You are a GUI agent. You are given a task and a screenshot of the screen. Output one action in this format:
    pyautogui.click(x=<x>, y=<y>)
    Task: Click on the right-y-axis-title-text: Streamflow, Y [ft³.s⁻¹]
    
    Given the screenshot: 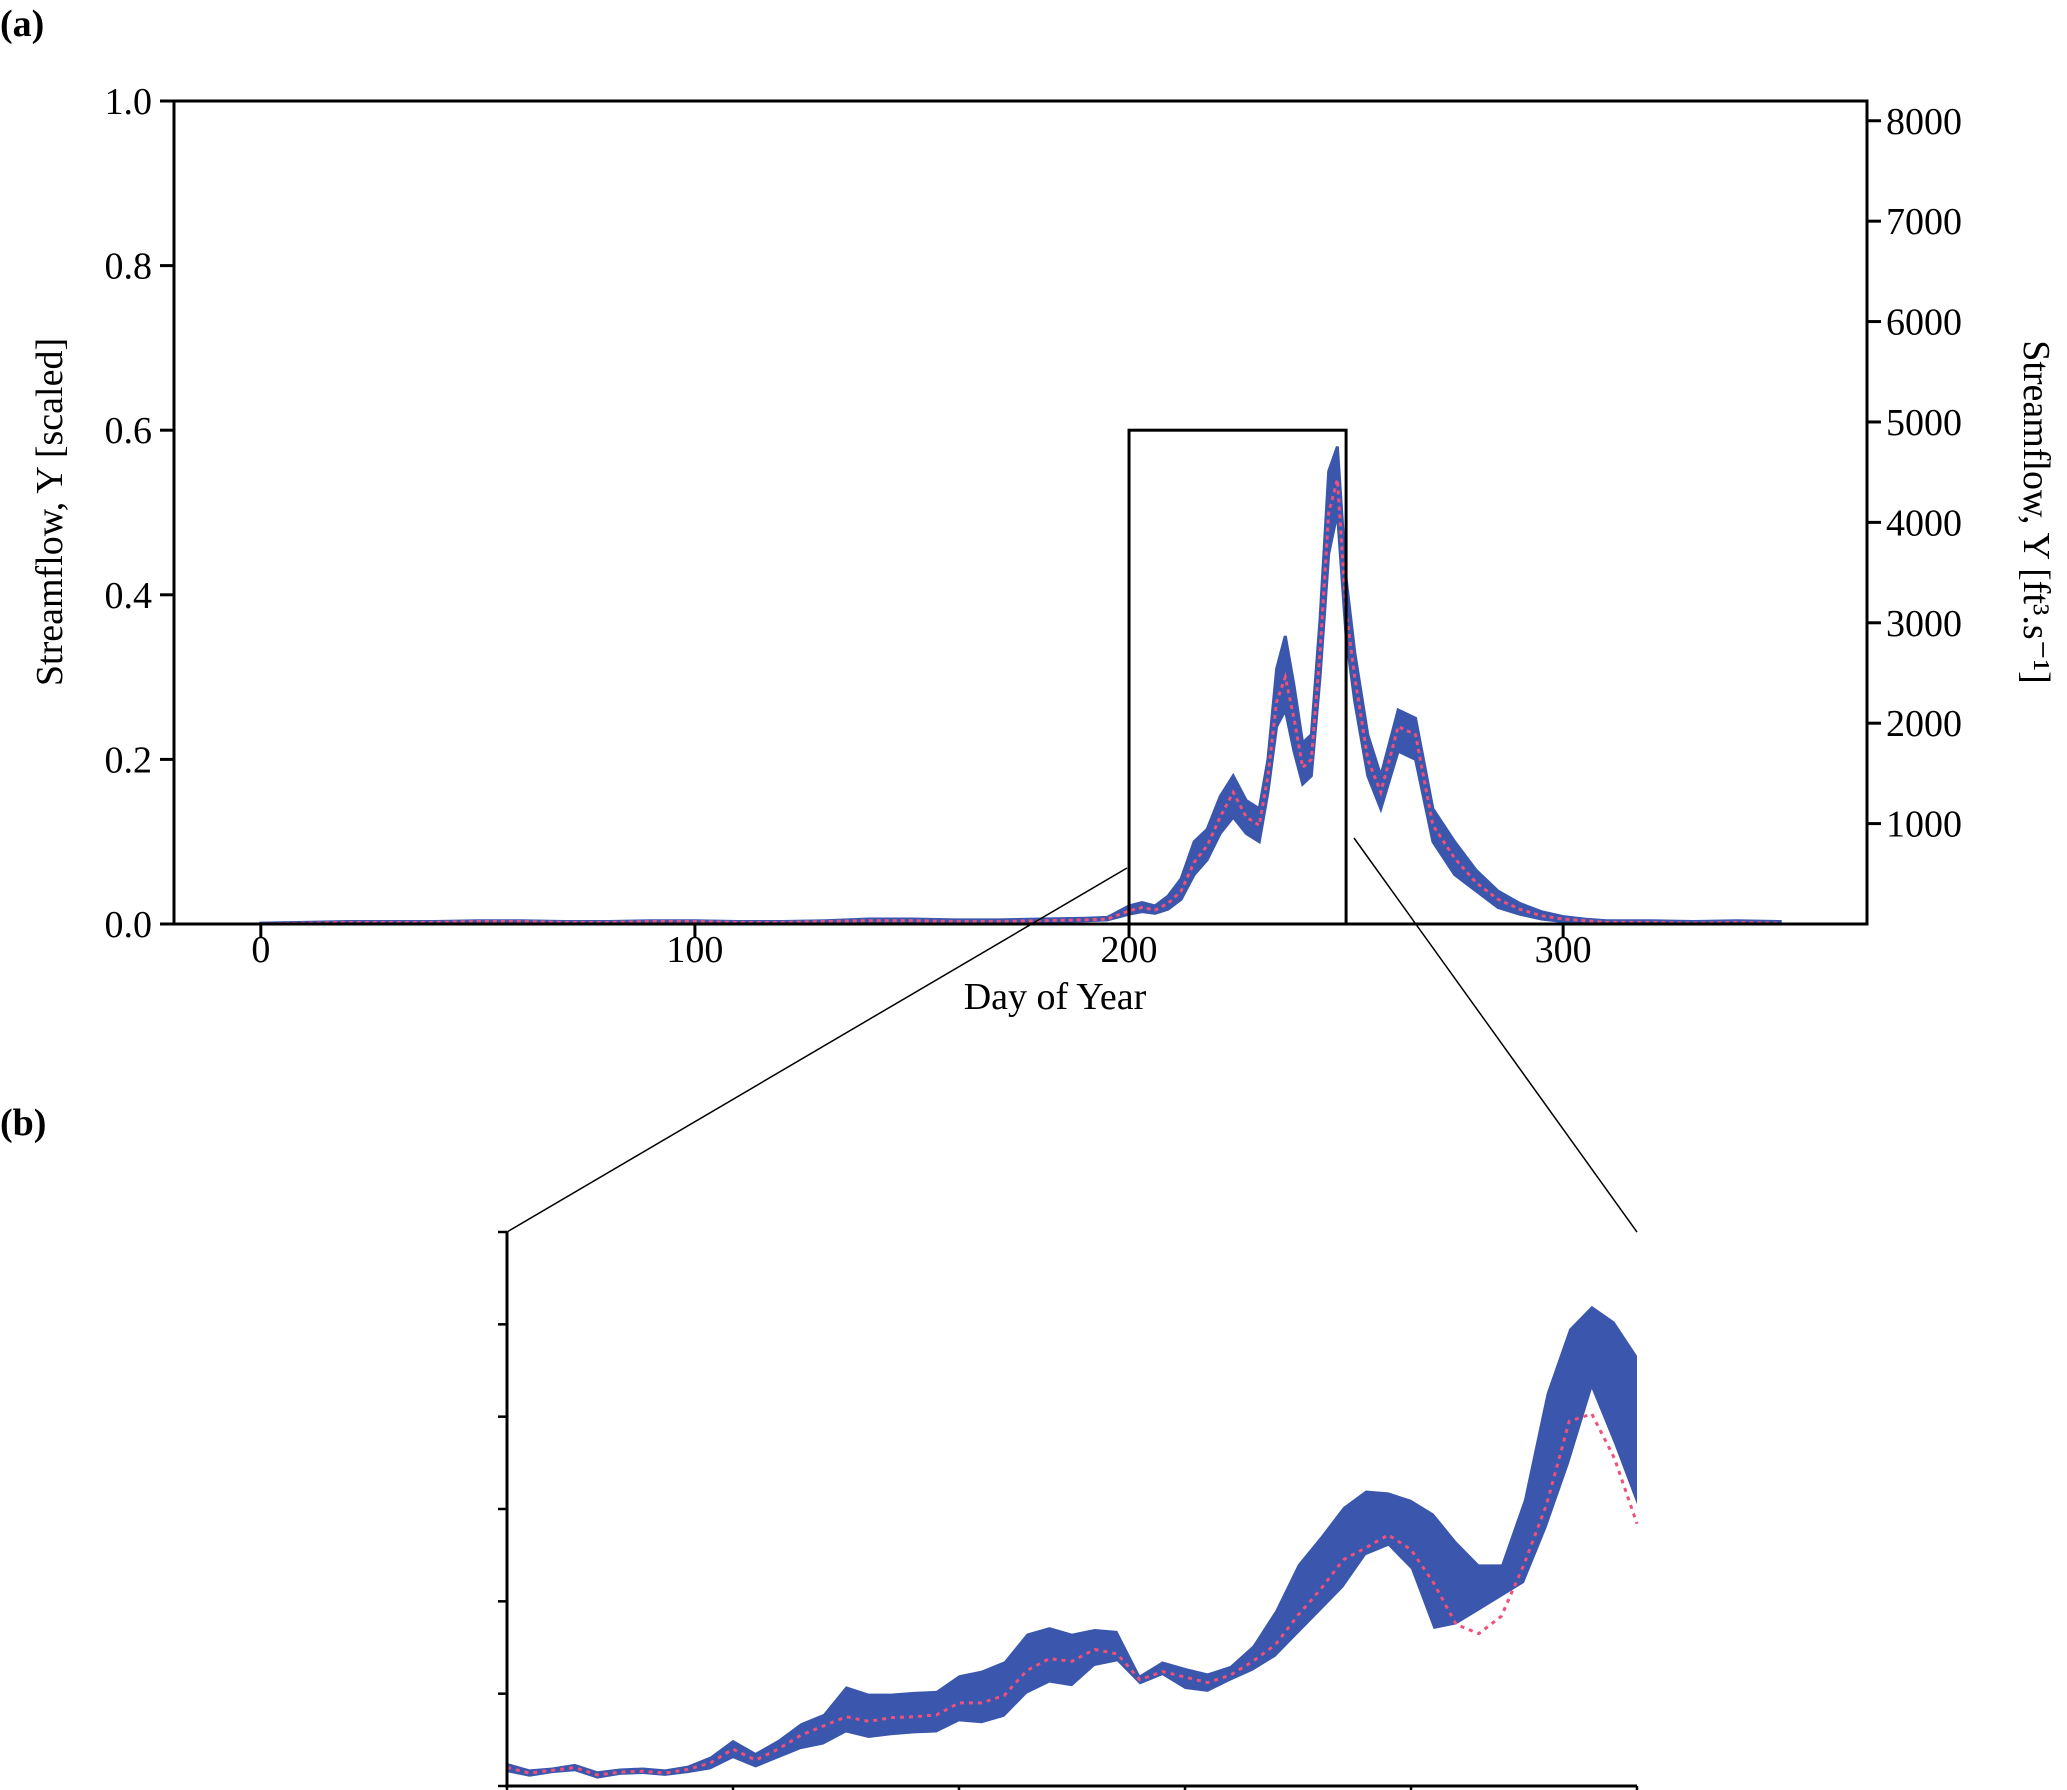 What is the action you would take?
    pyautogui.click(x=2036, y=512)
    